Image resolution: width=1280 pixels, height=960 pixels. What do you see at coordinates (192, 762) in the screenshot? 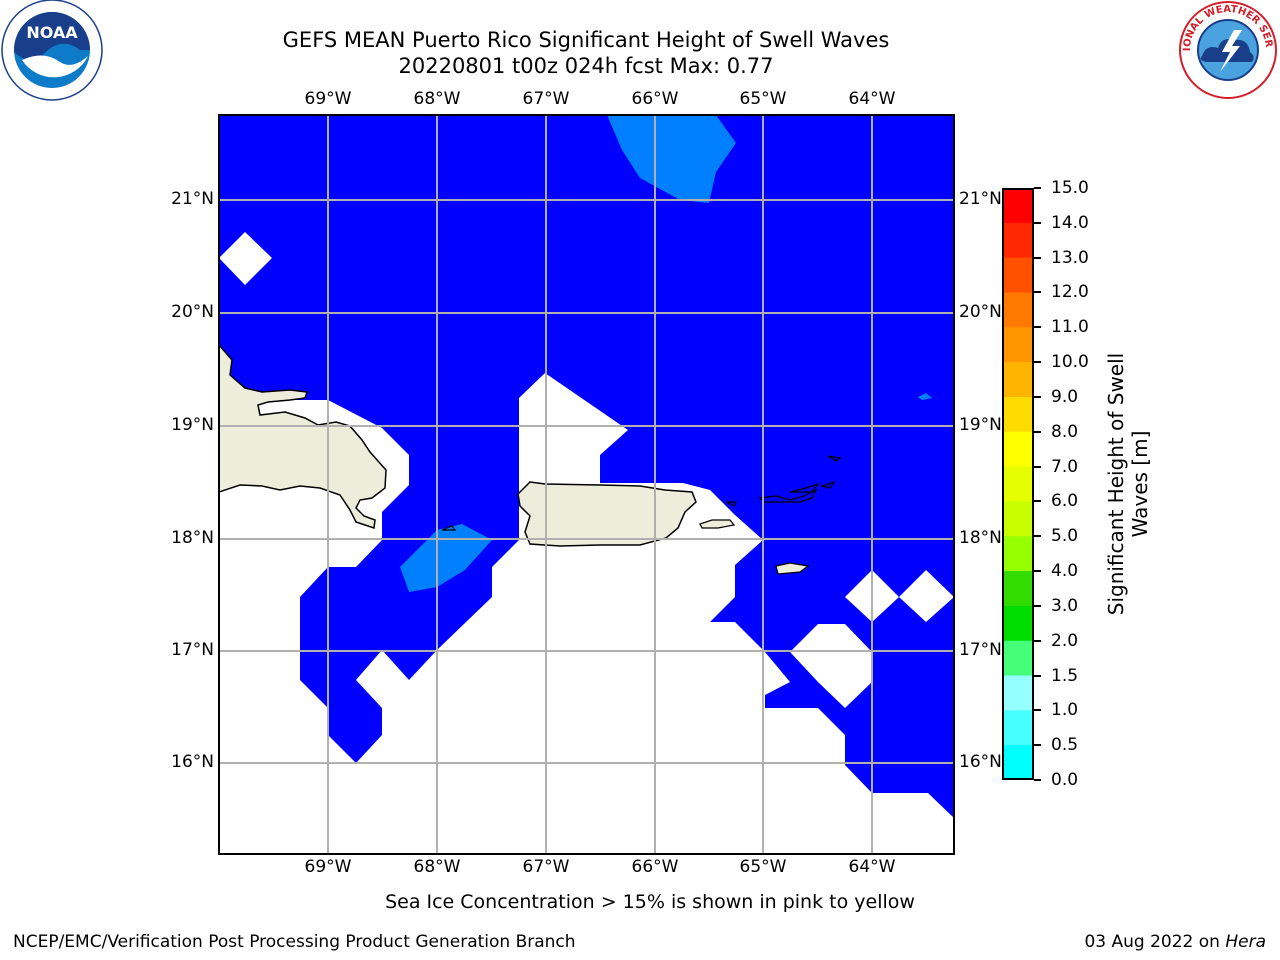
I see `lat-tick-left: 16°N` at bounding box center [192, 762].